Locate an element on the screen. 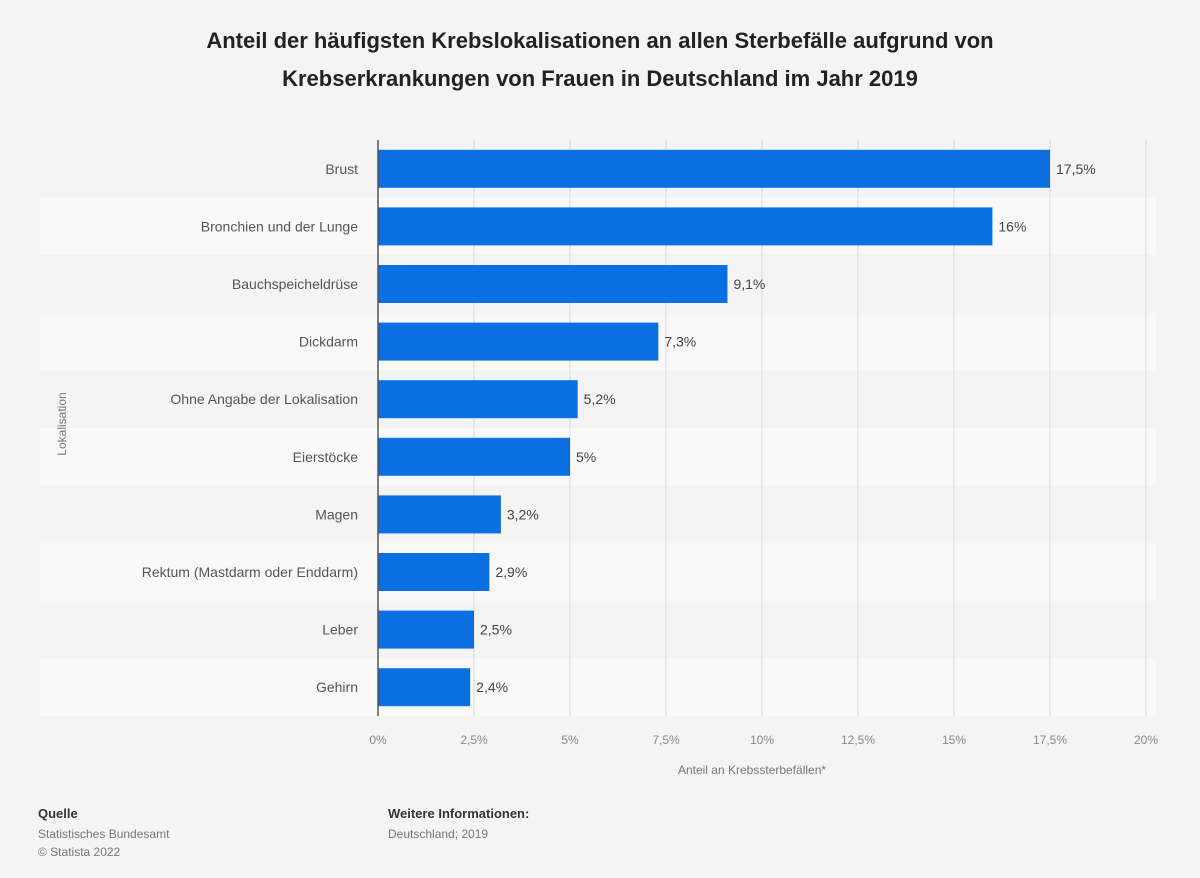 The height and width of the screenshot is (878, 1200). value-label: 9,1% is located at coordinates (749, 284).